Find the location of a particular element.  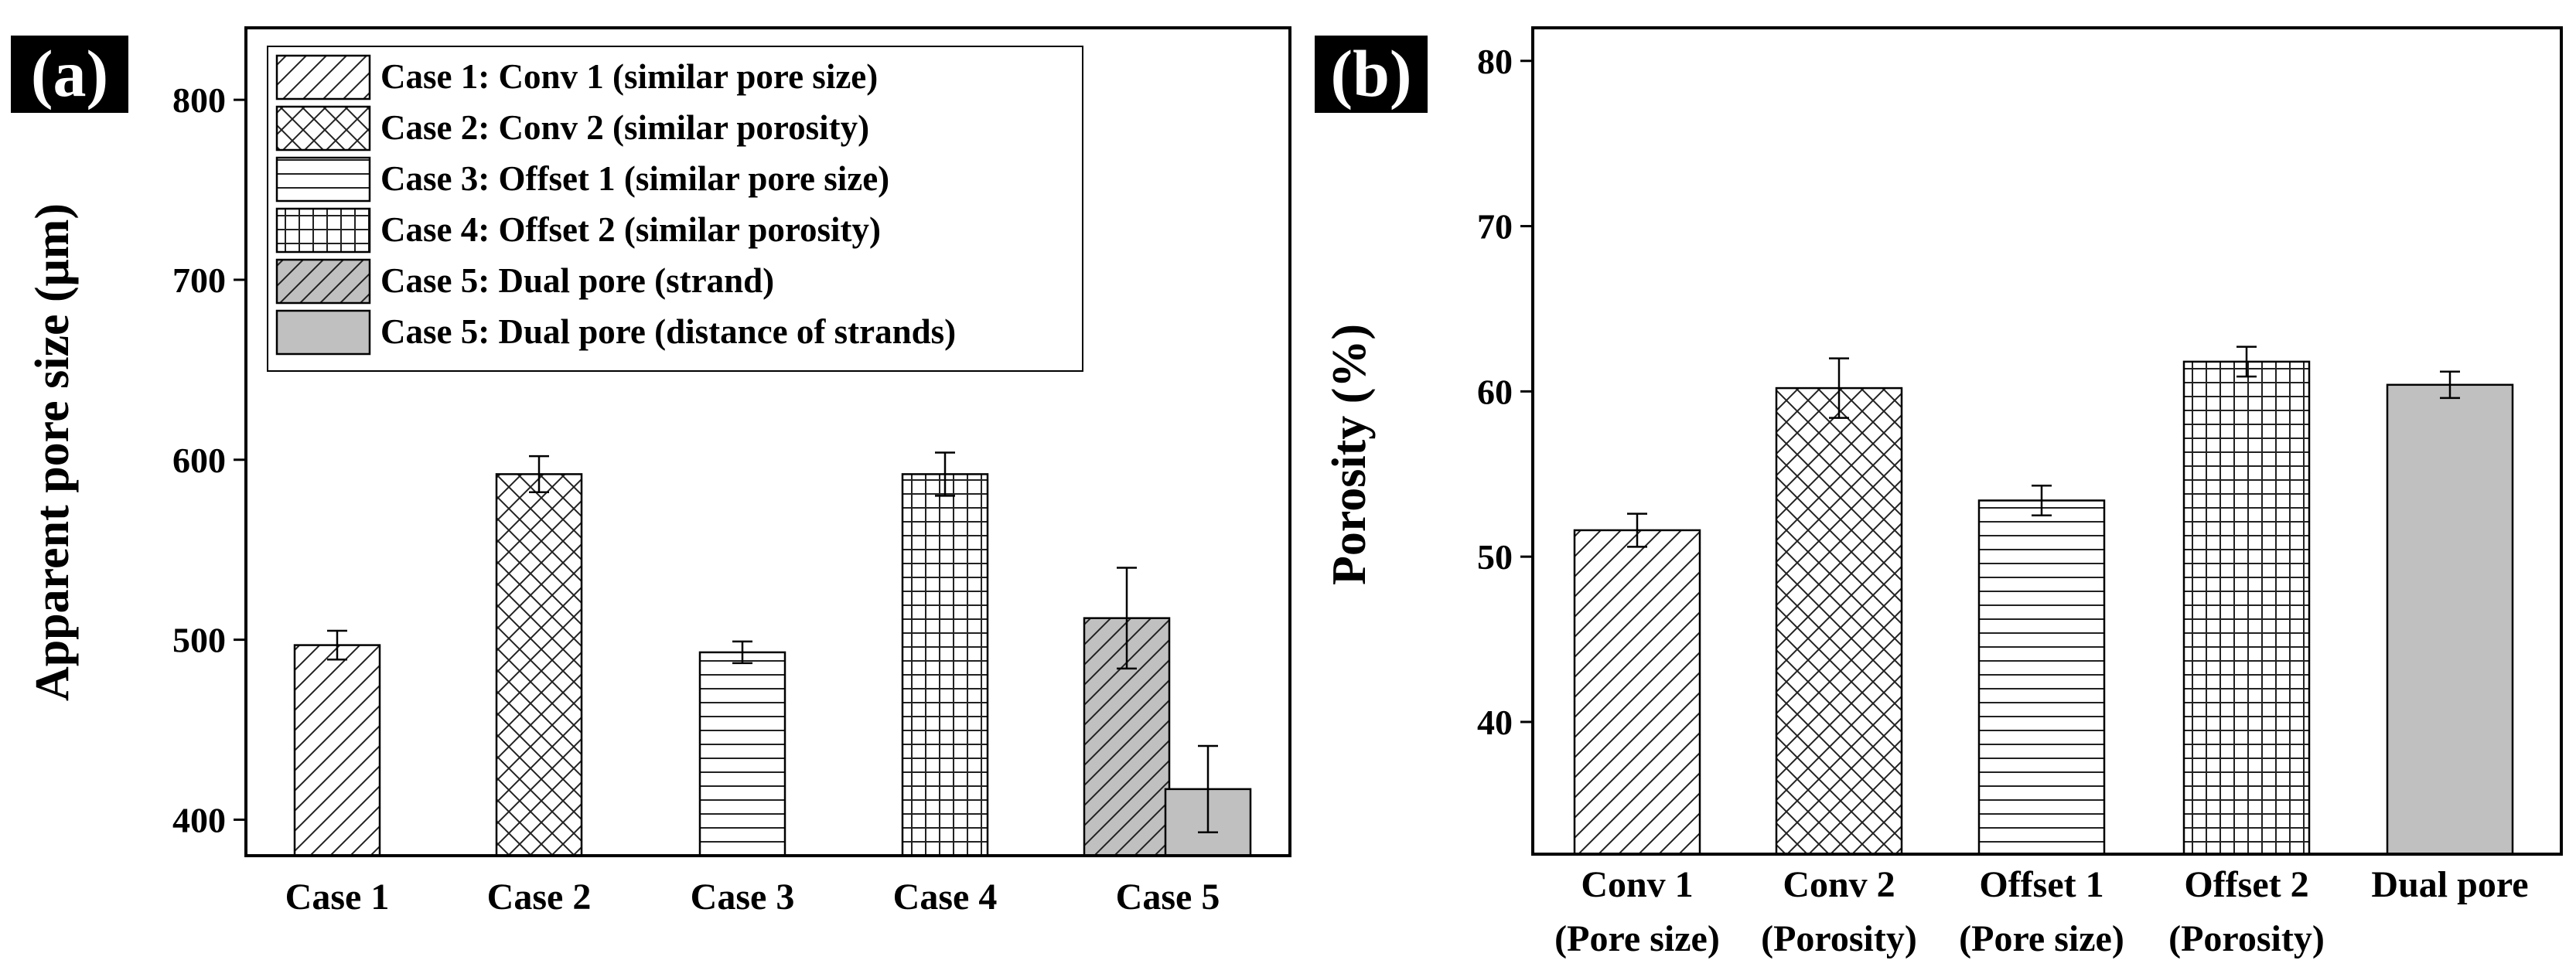

y-tick-label: 700 is located at coordinates (199, 280).